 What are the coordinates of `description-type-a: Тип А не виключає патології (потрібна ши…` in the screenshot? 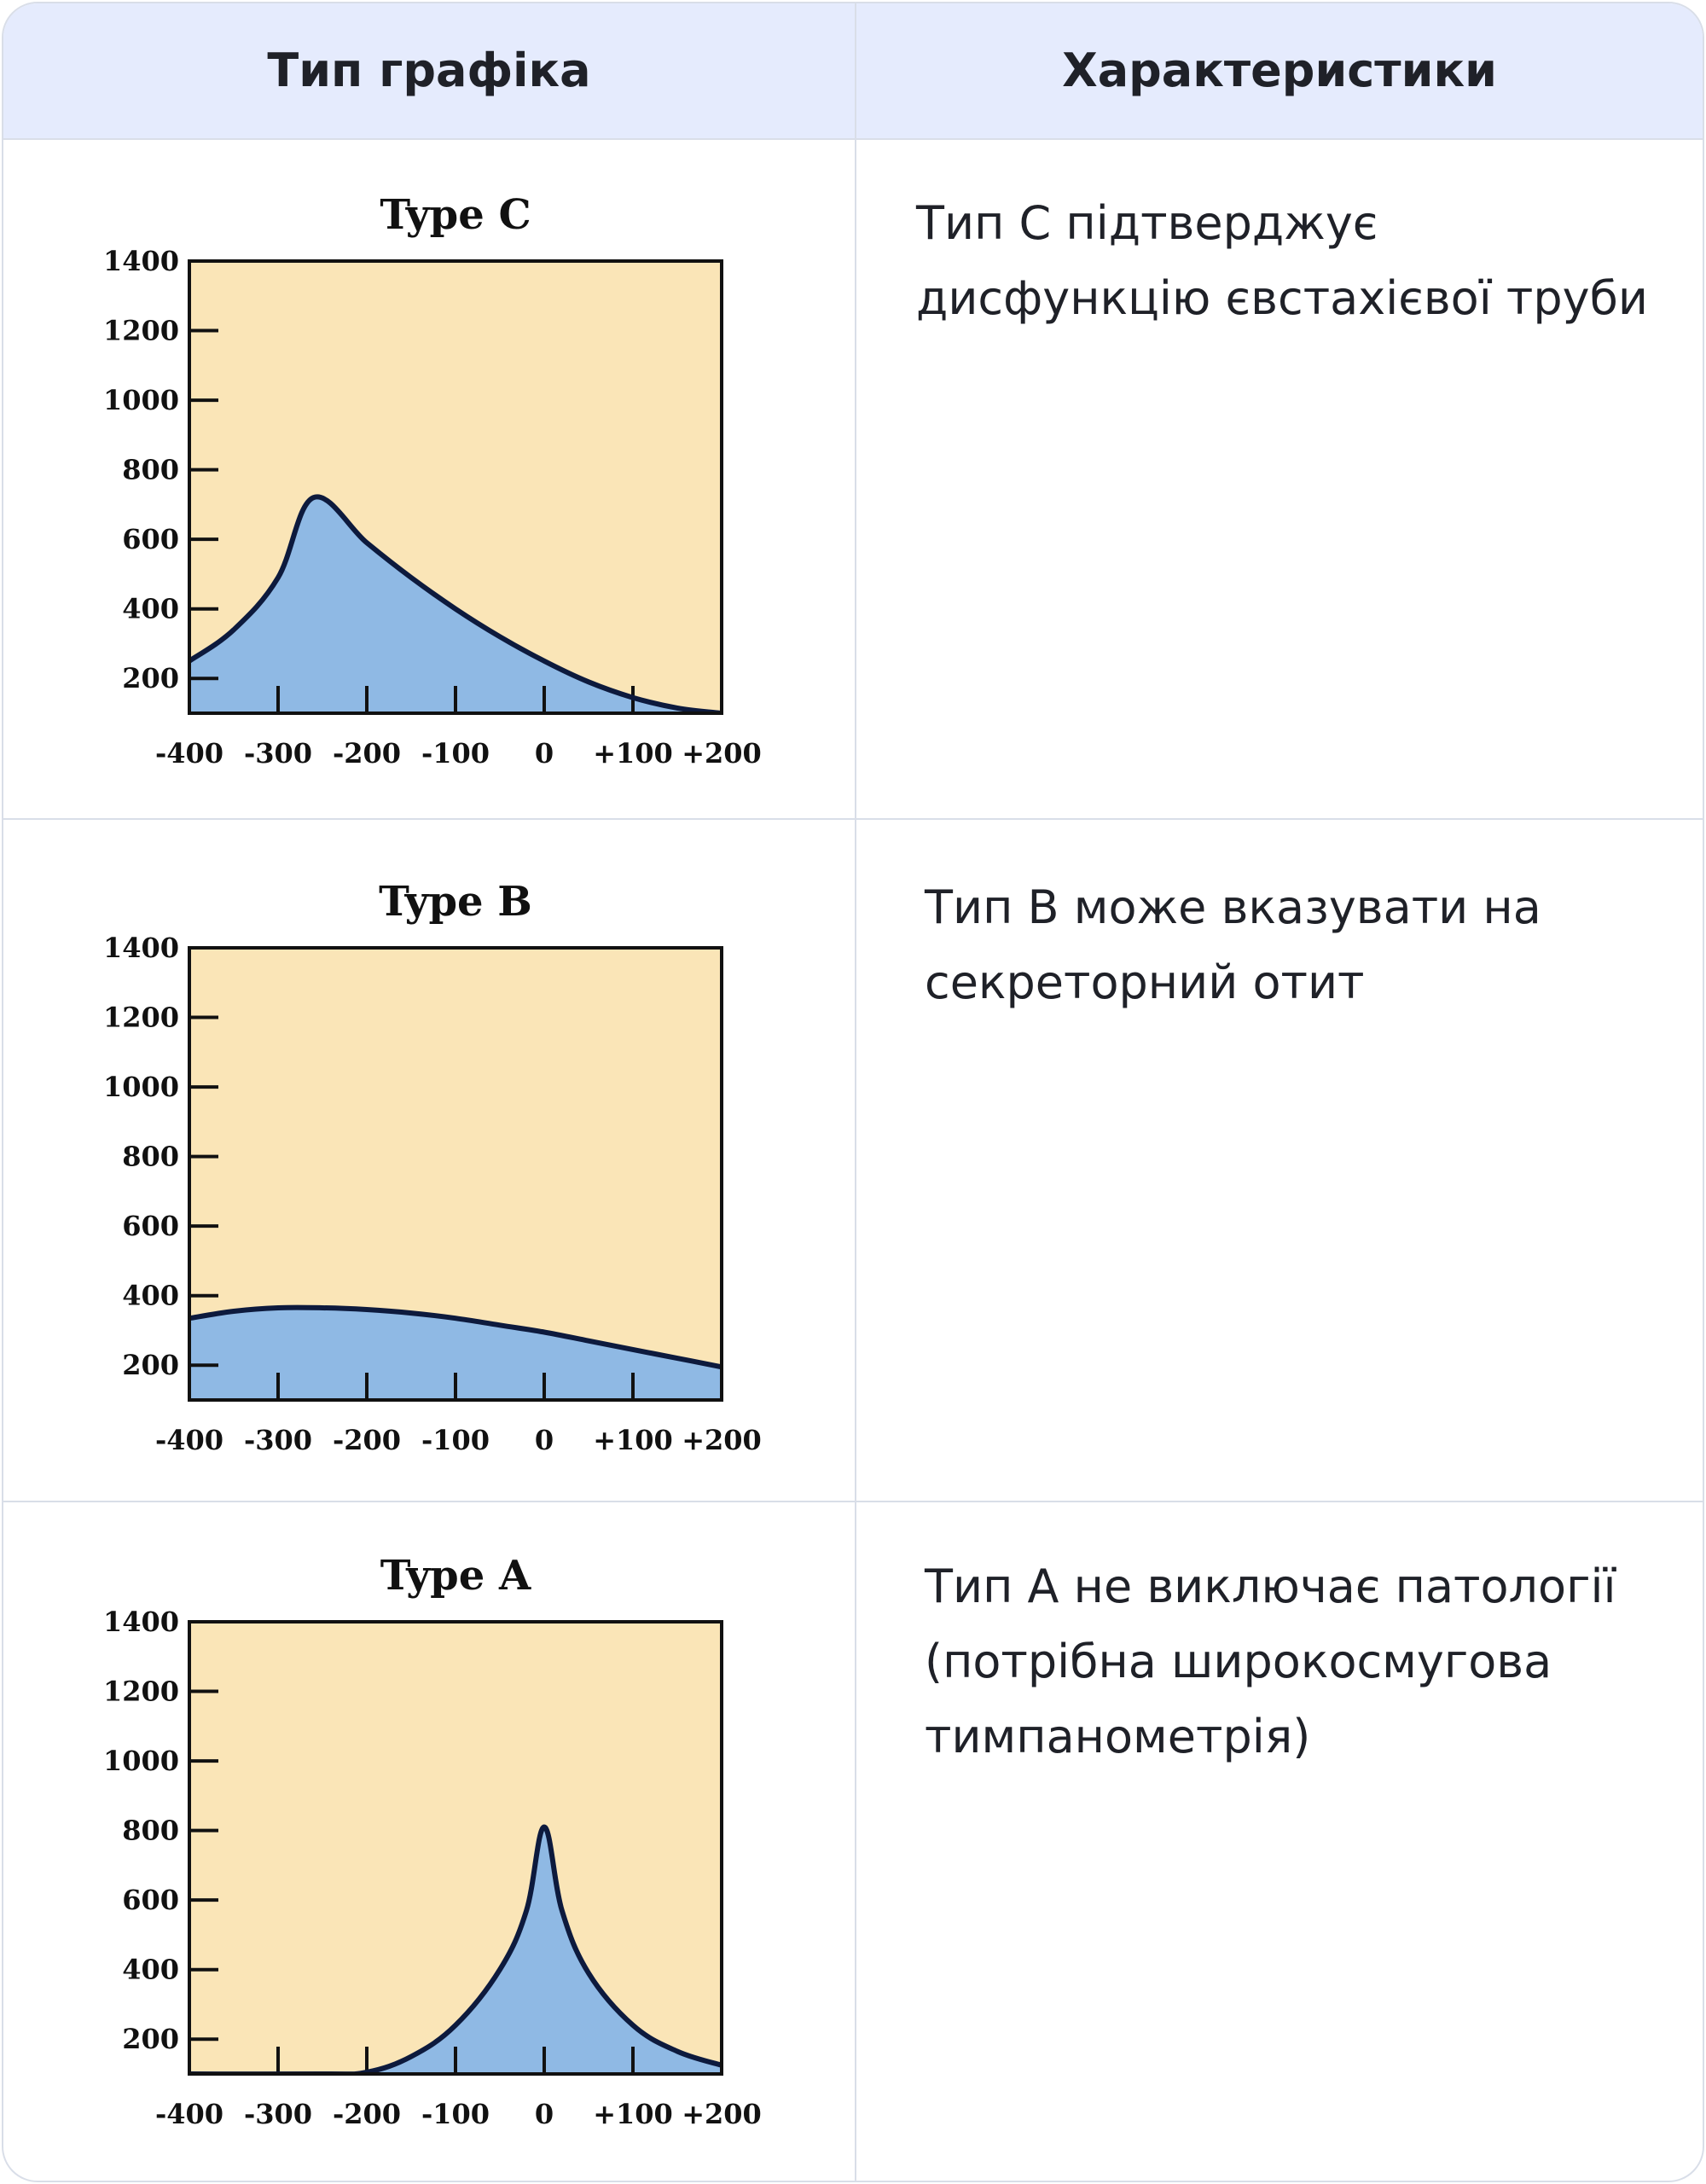 It's located at (1270, 1661).